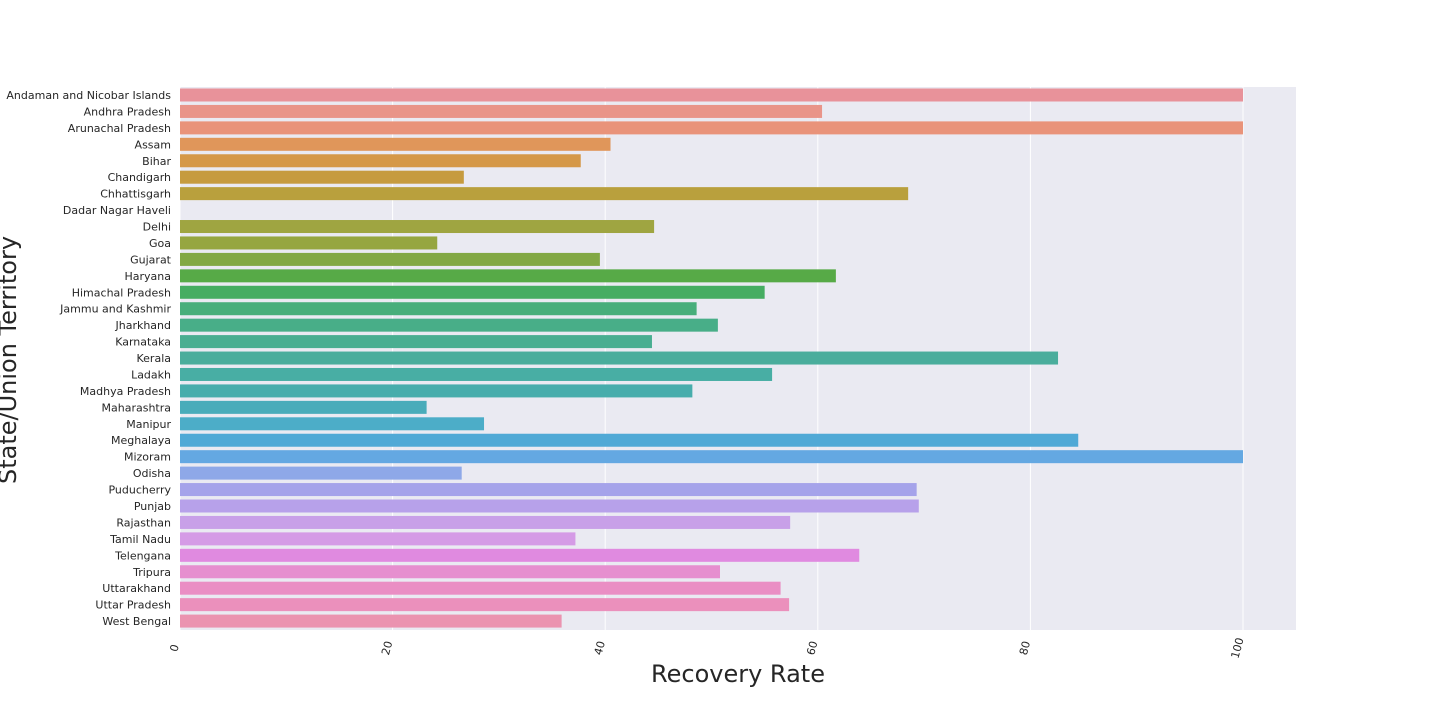 The image size is (1440, 720). Describe the element at coordinates (600, 648) in the screenshot. I see `x-tick-label-40: 40` at that location.